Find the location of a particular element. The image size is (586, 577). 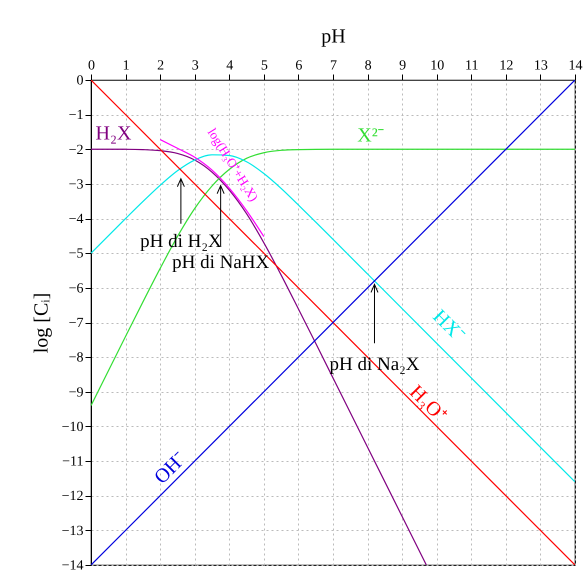

text: H₃O⁺ is located at coordinates (428, 403).